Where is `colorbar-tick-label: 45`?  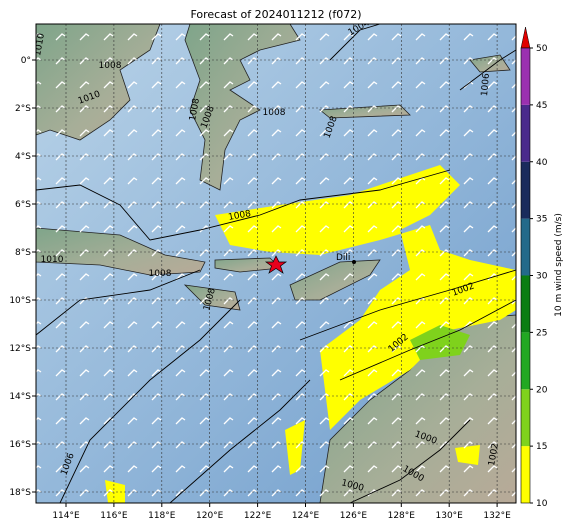 colorbar-tick-label: 45 is located at coordinates (541, 106).